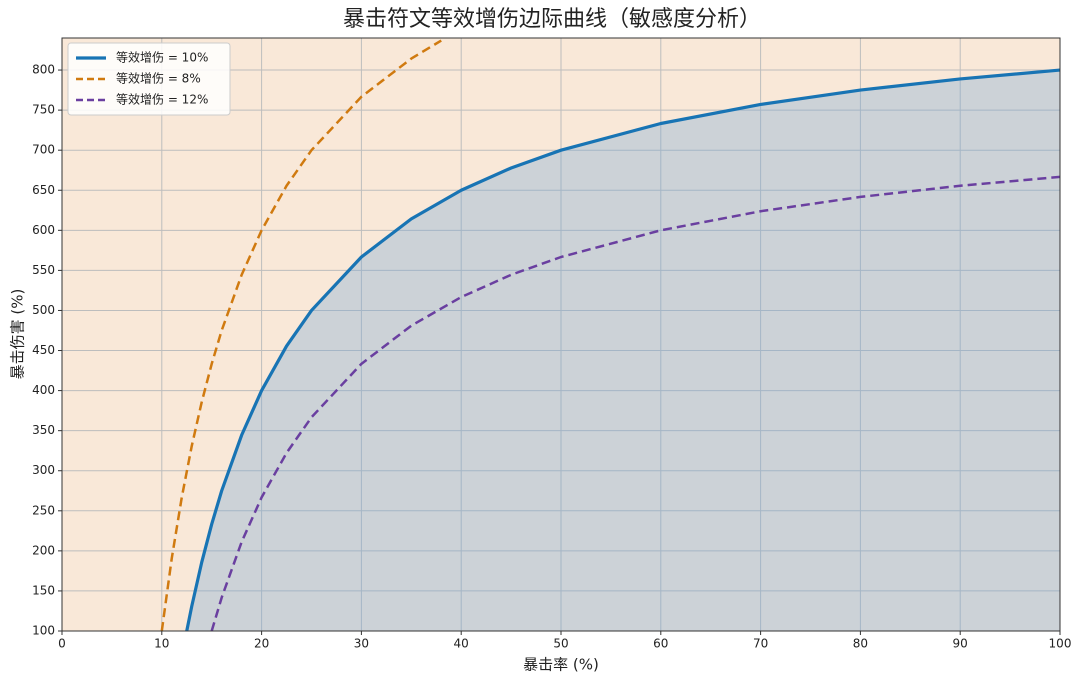  I want to click on x-tick-label: 60, so click(660, 644).